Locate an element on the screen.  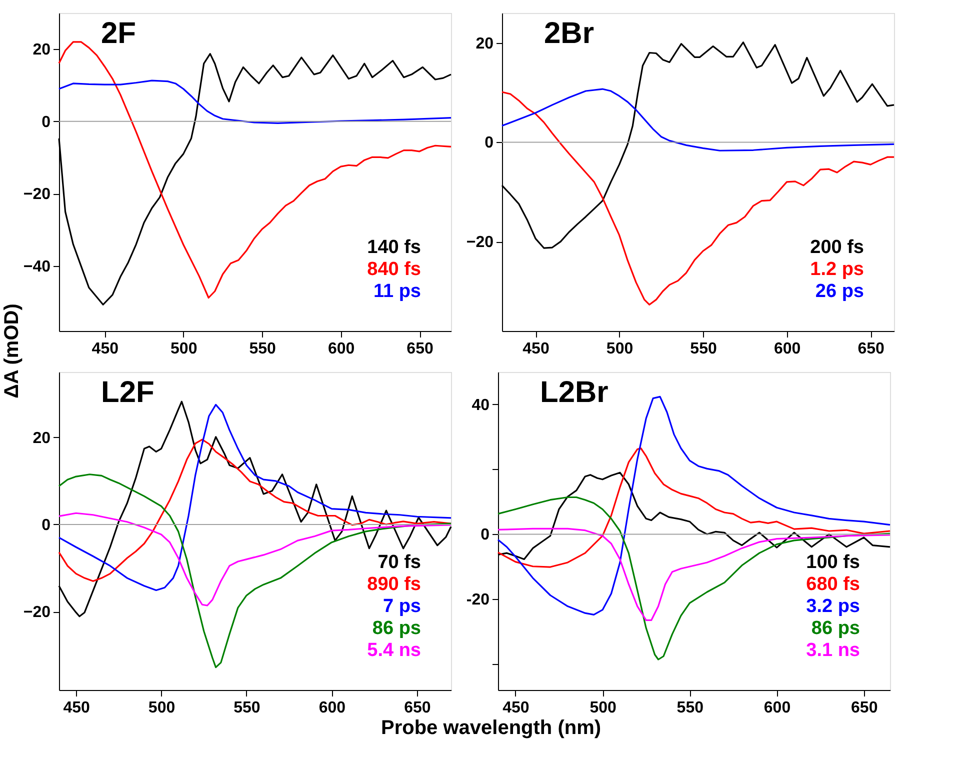
text: 7 ps is located at coordinates (401, 606).